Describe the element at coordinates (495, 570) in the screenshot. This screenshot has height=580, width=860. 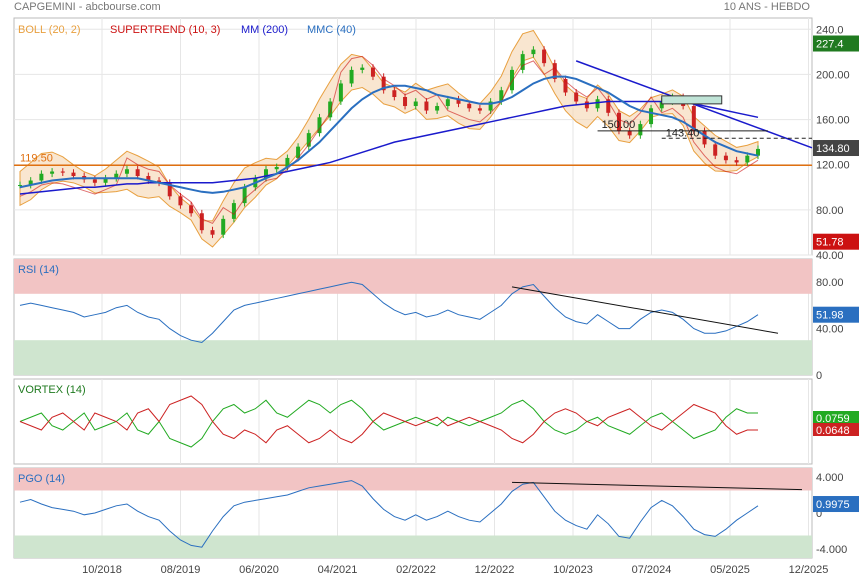
I see `x-tick-label: 12/2022` at that location.